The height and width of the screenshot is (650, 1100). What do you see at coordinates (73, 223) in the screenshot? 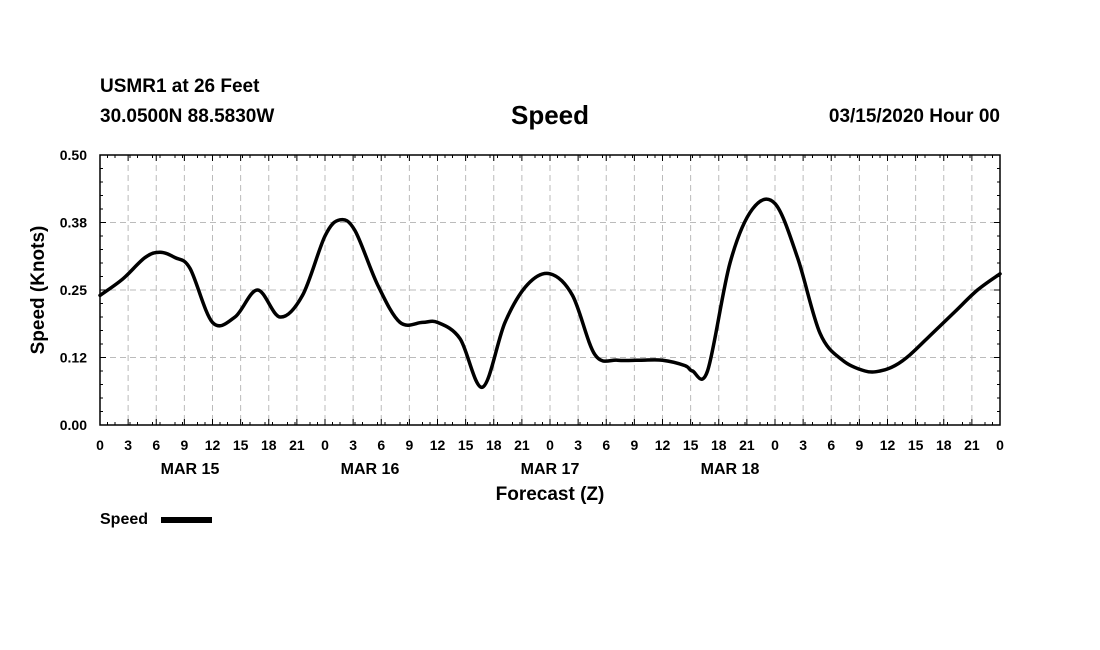
I see `y-tick-label: 0.38` at bounding box center [73, 223].